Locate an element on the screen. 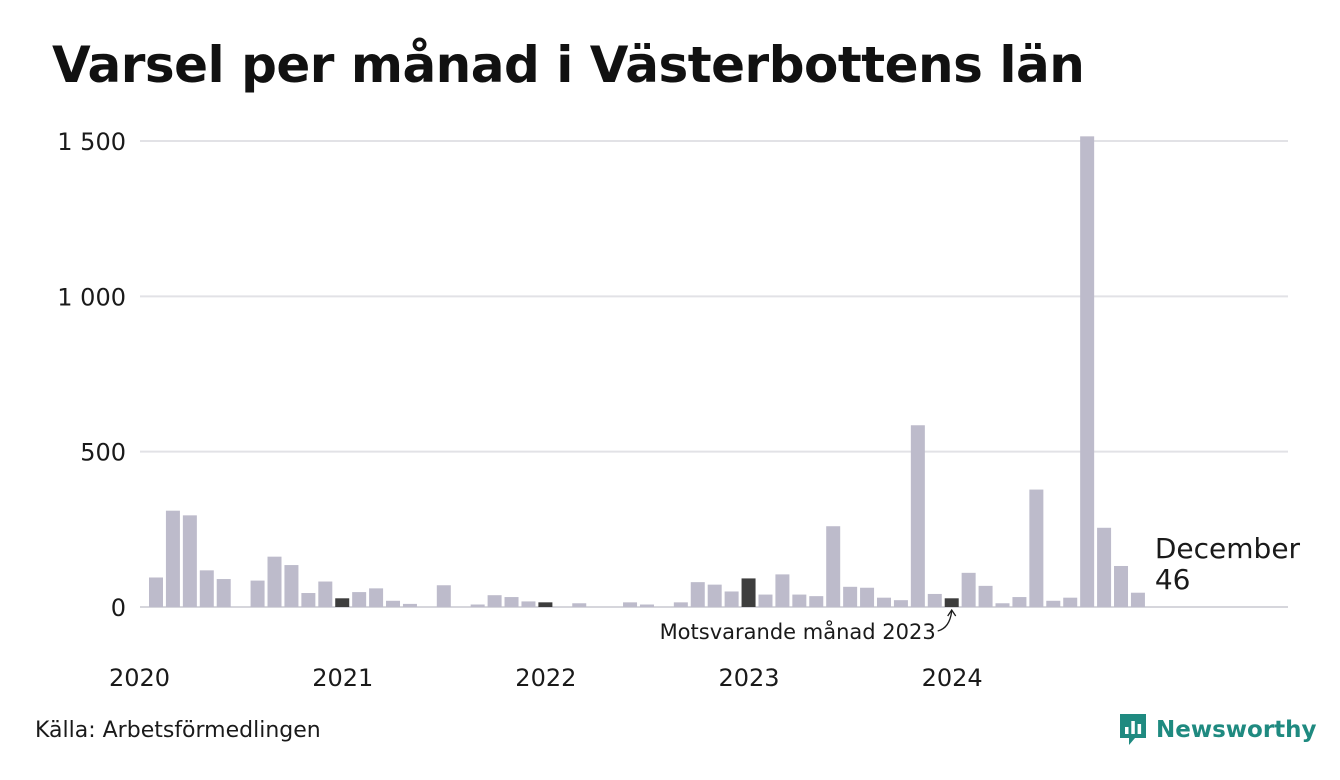  current-month-label: December is located at coordinates (1228, 548).